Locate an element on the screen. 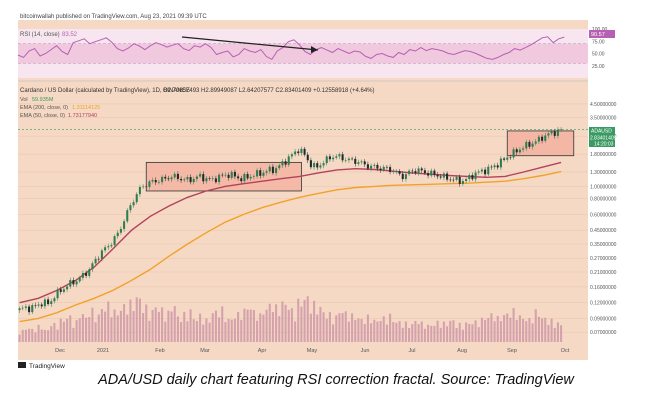  price-tick-label: 0.35000000 is located at coordinates (603, 245).